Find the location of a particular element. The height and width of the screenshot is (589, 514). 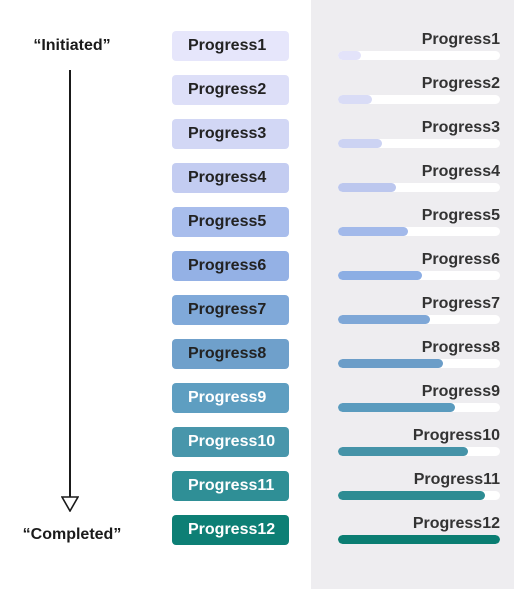

completed-label: “Completed” is located at coordinates (72, 534).